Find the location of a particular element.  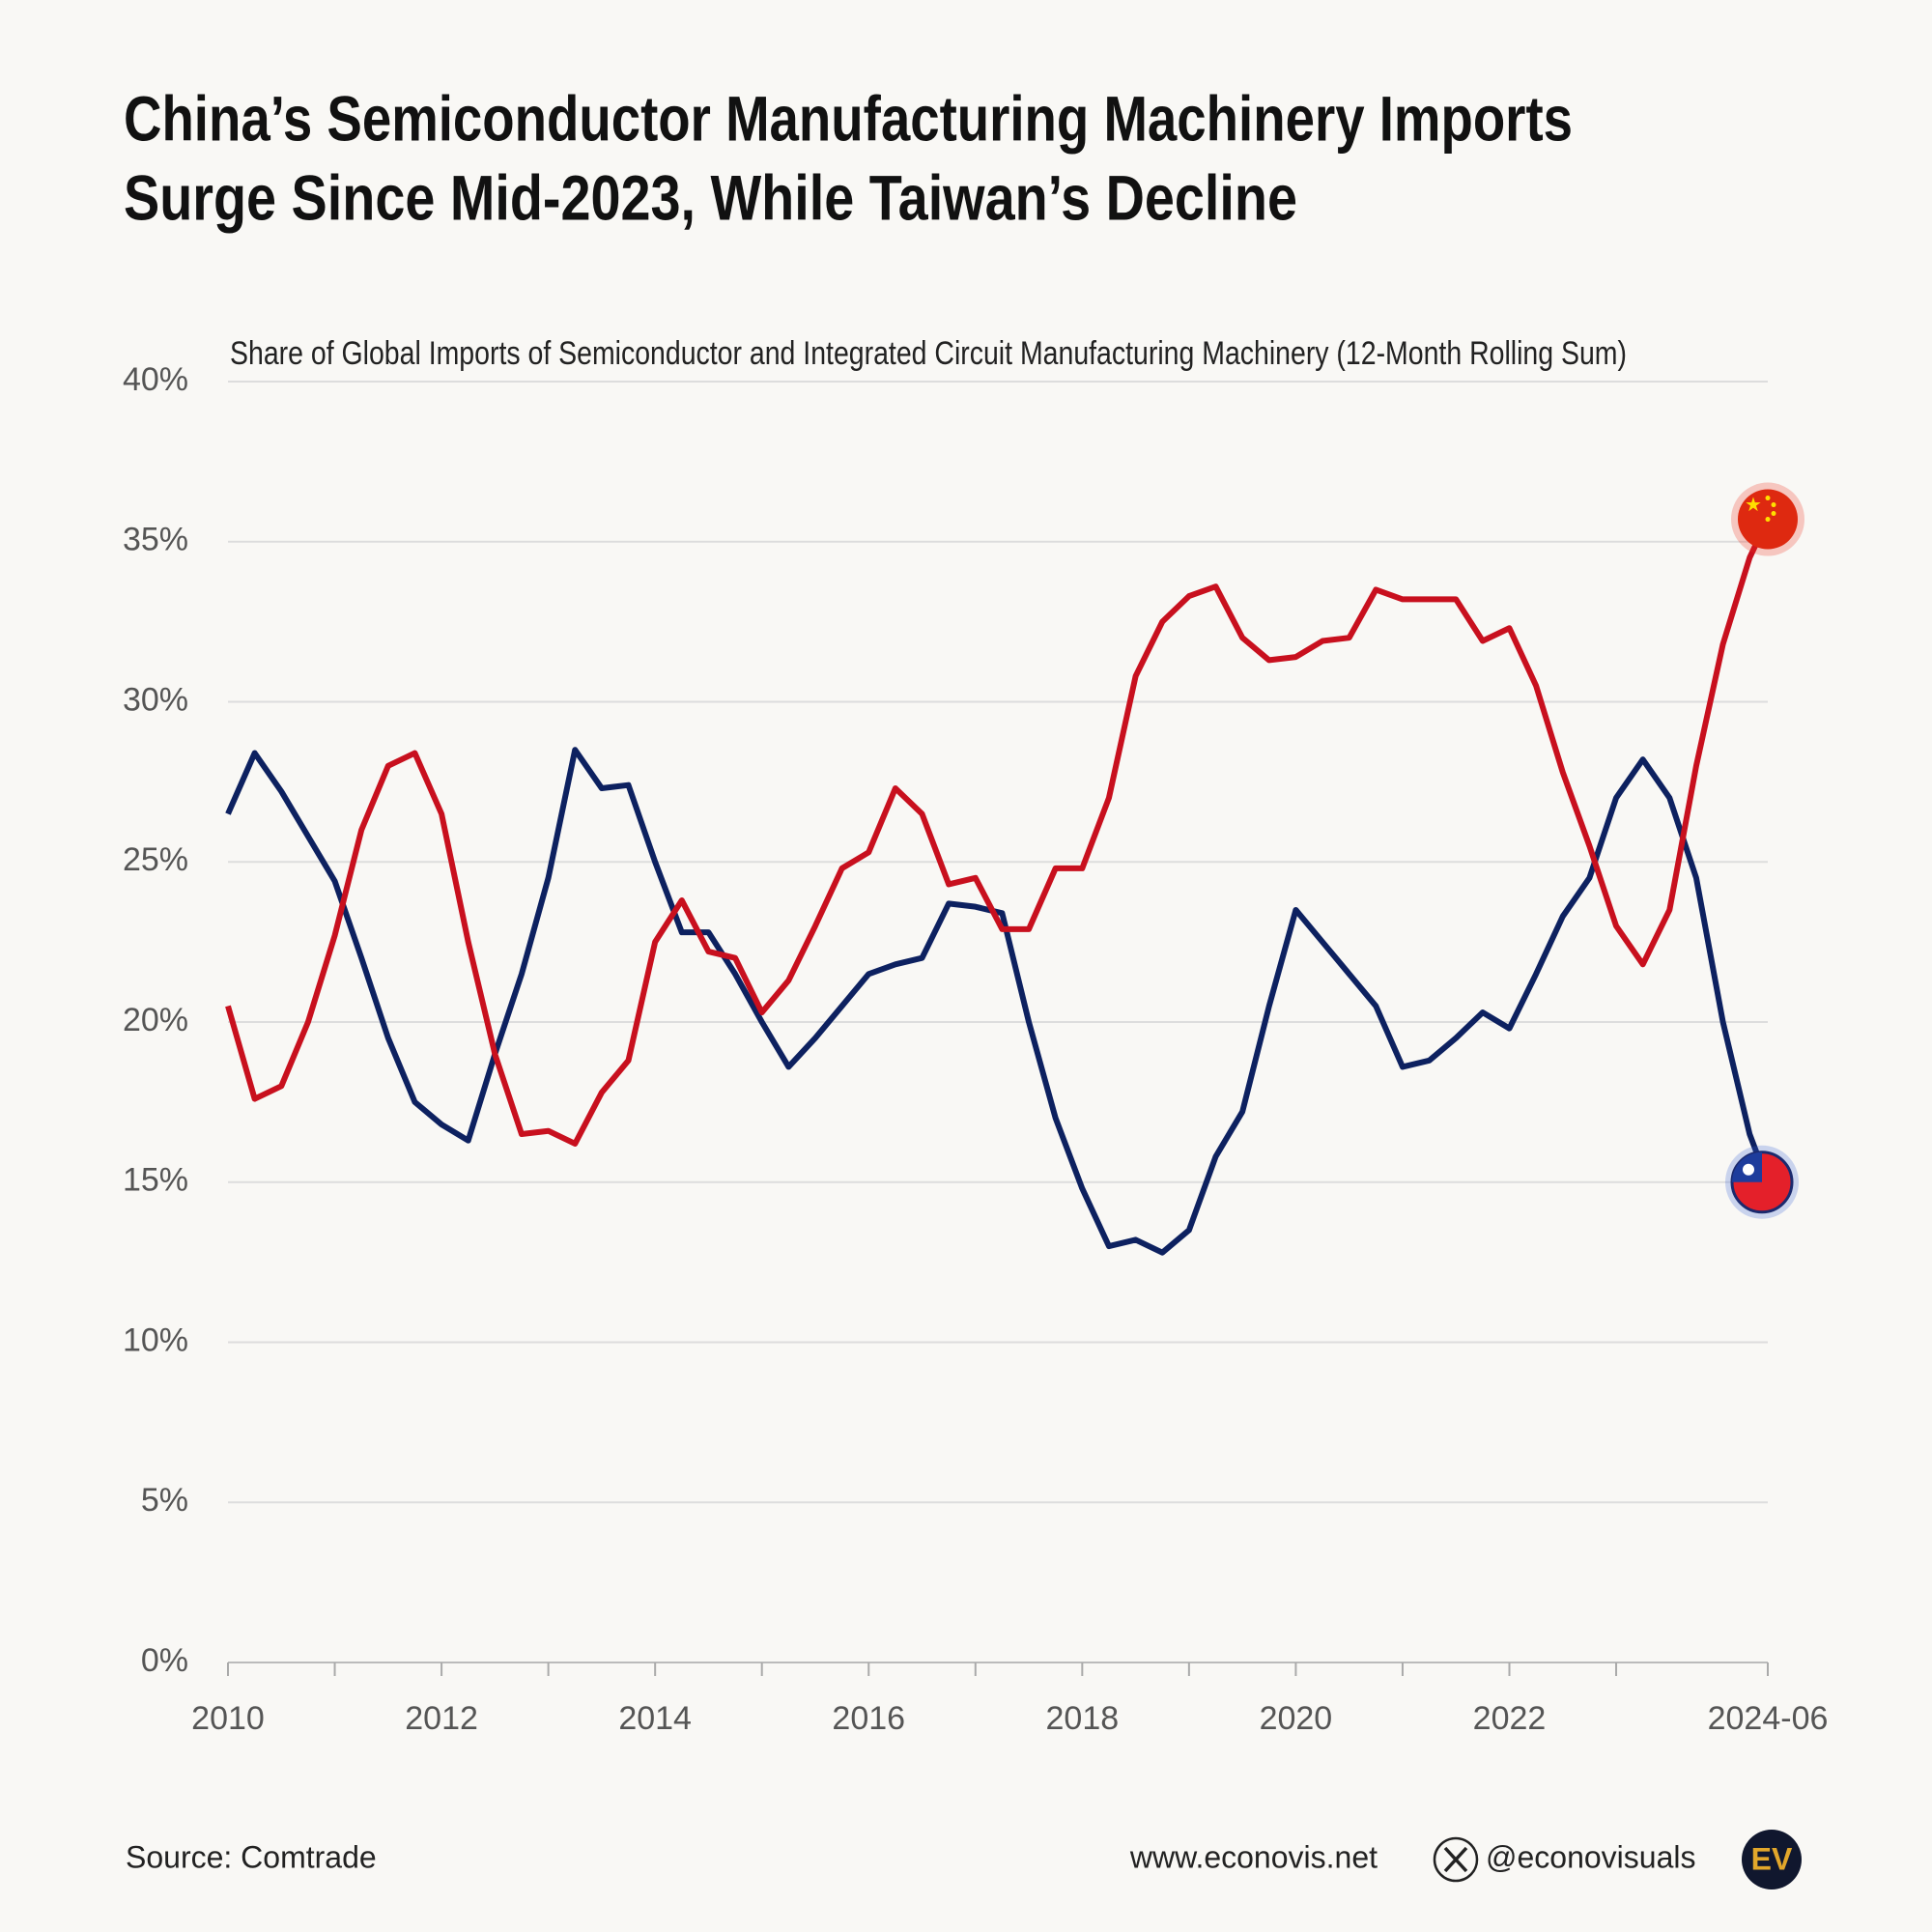

y-tick-label: 40% is located at coordinates (155, 379).